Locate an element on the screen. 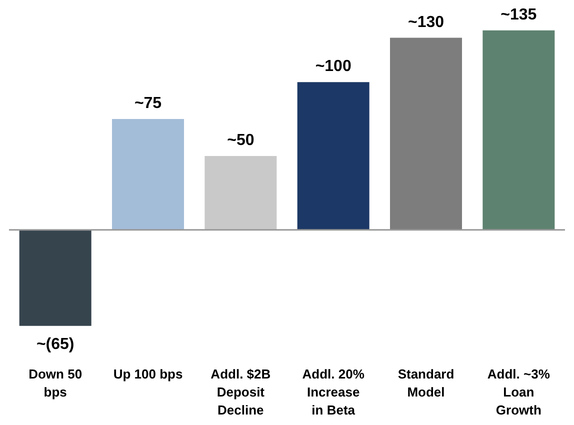 The width and height of the screenshot is (574, 425). data-label: ~135 is located at coordinates (518, 15).